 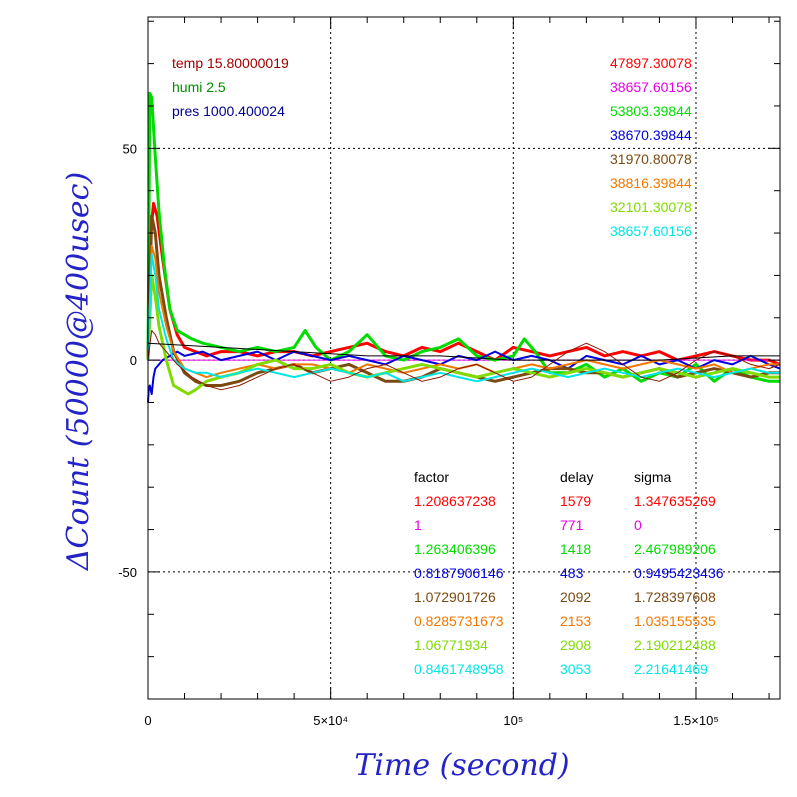 I want to click on table-cell-sigma: 2.21641469, so click(x=671, y=669).